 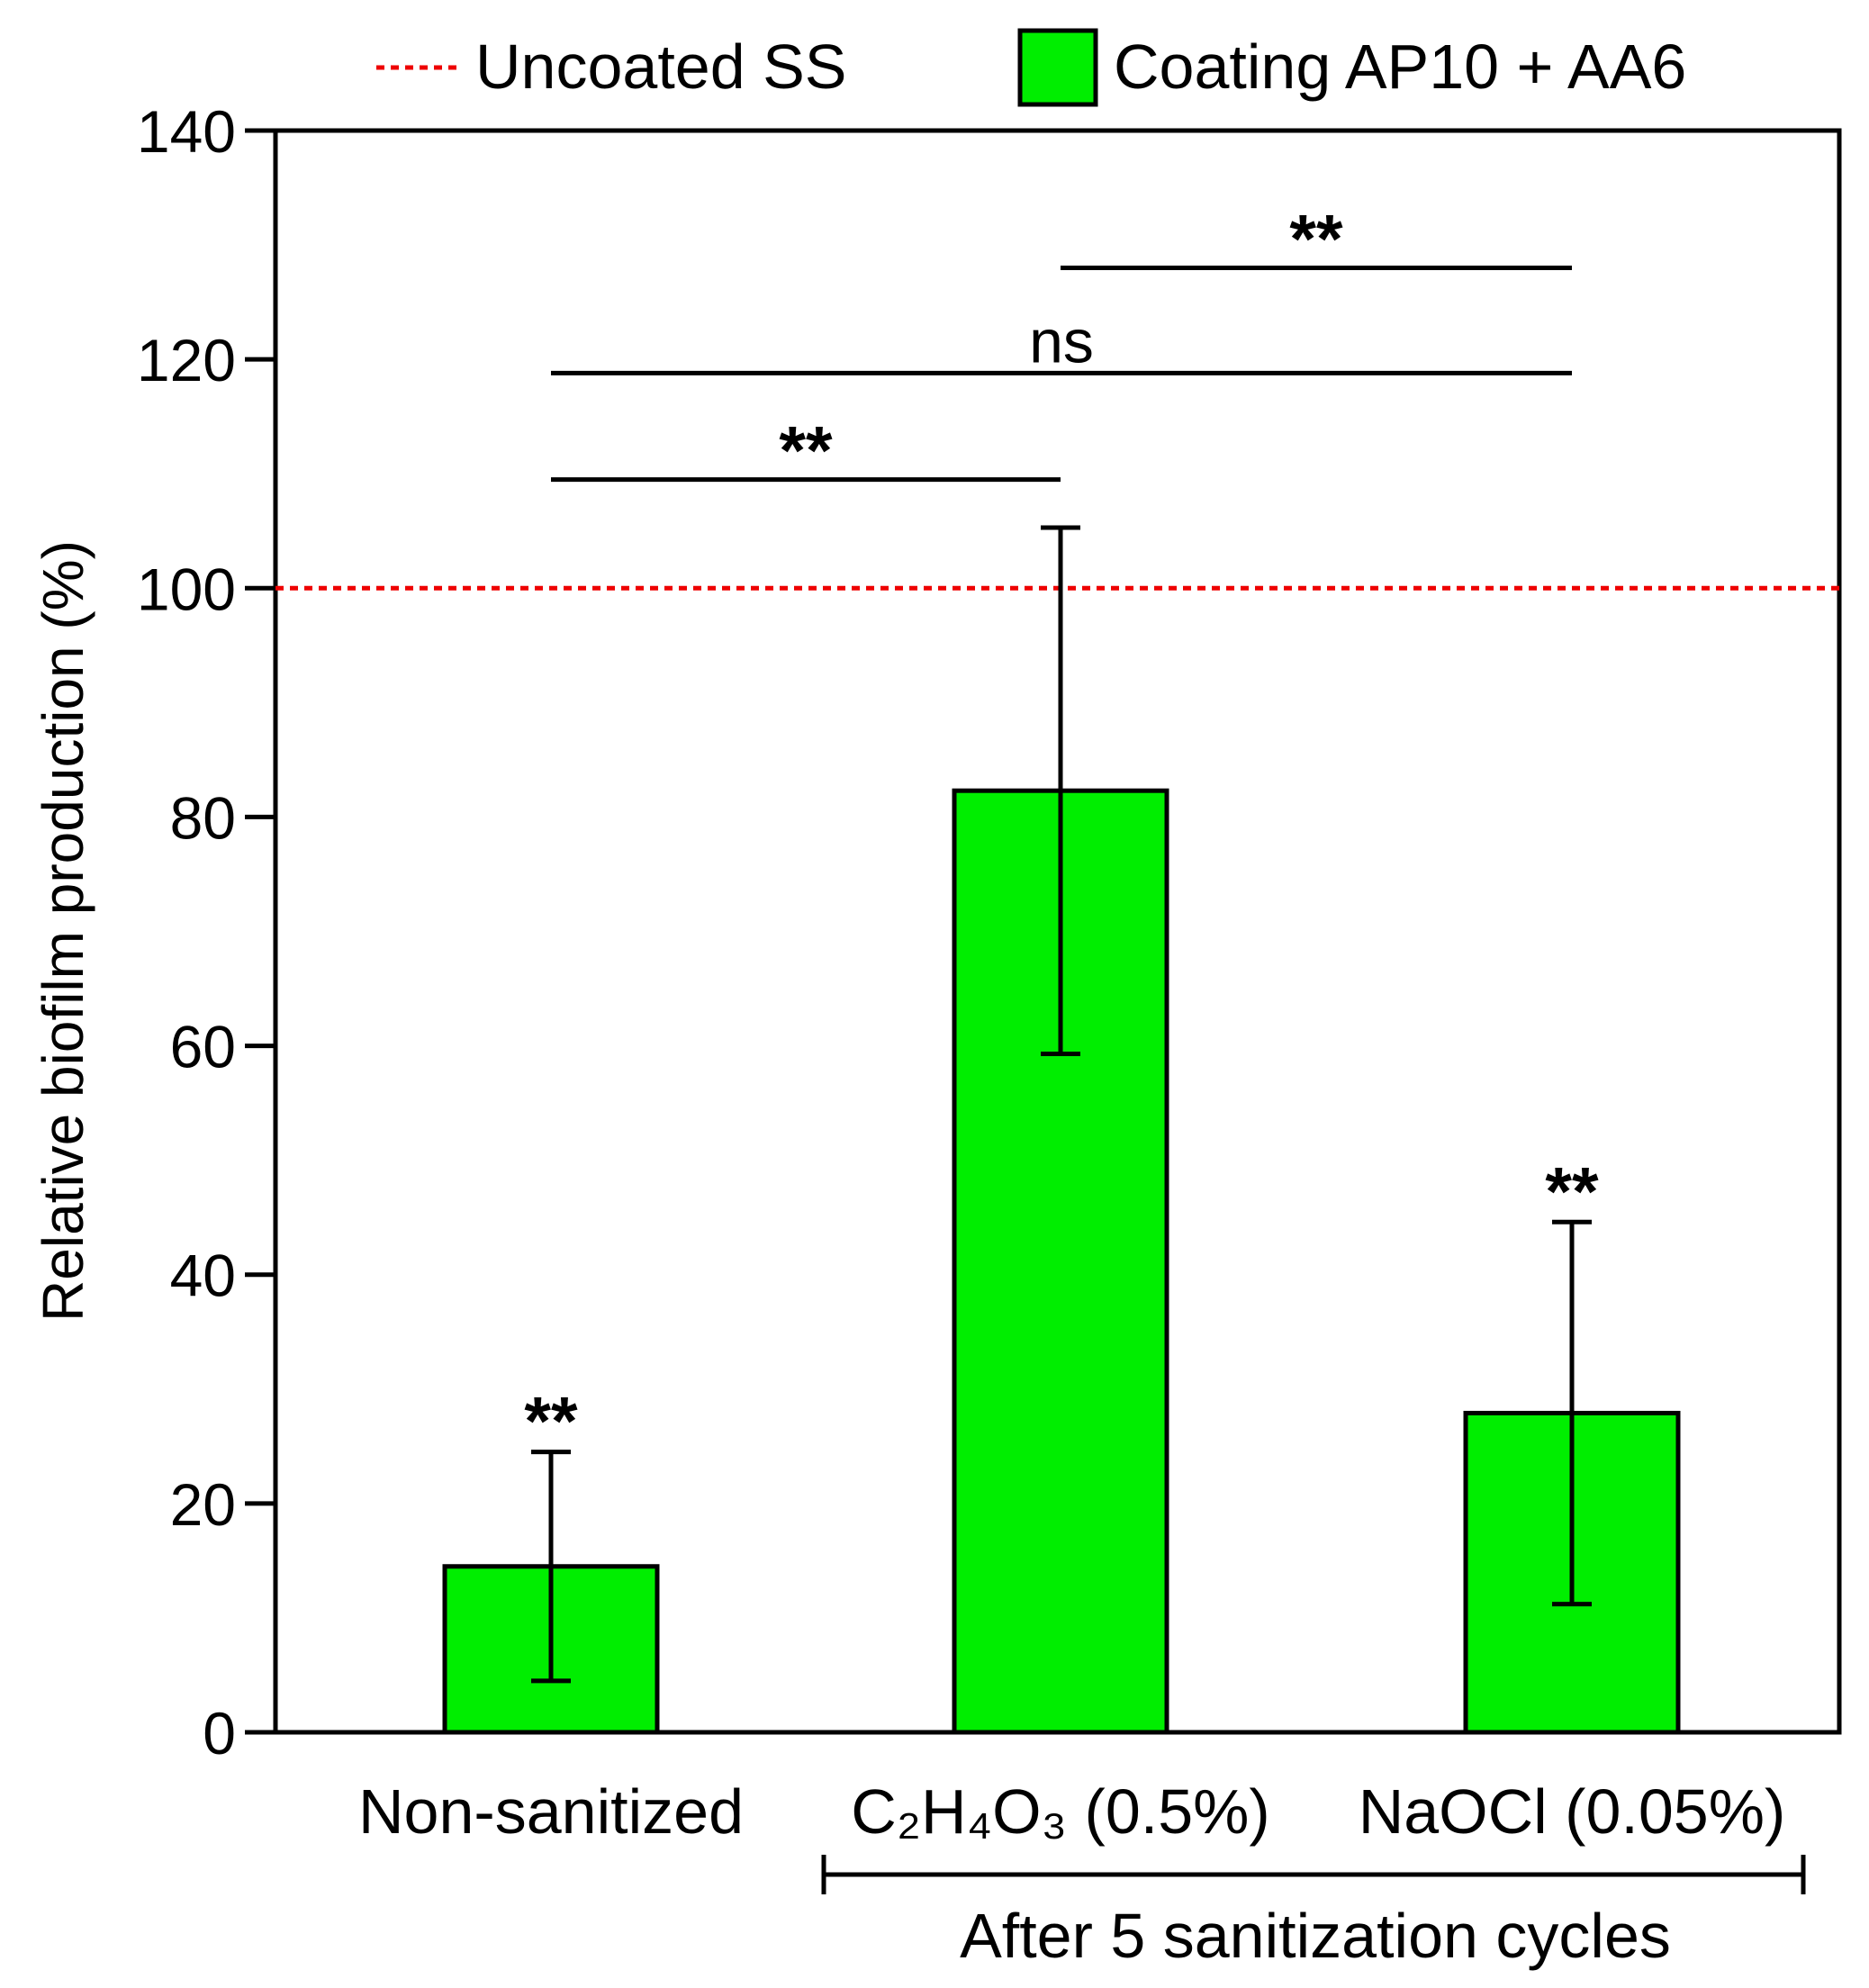 What do you see at coordinates (63, 931) in the screenshot?
I see `y-axis-label: Relative biofilm production (%)` at bounding box center [63, 931].